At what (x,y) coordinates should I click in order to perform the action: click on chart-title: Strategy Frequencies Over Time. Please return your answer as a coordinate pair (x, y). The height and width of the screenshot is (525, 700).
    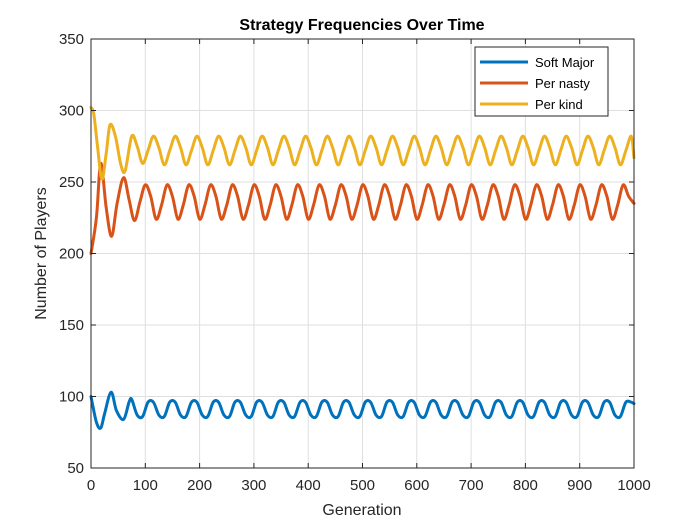
    Looking at the image, I should click on (361, 25).